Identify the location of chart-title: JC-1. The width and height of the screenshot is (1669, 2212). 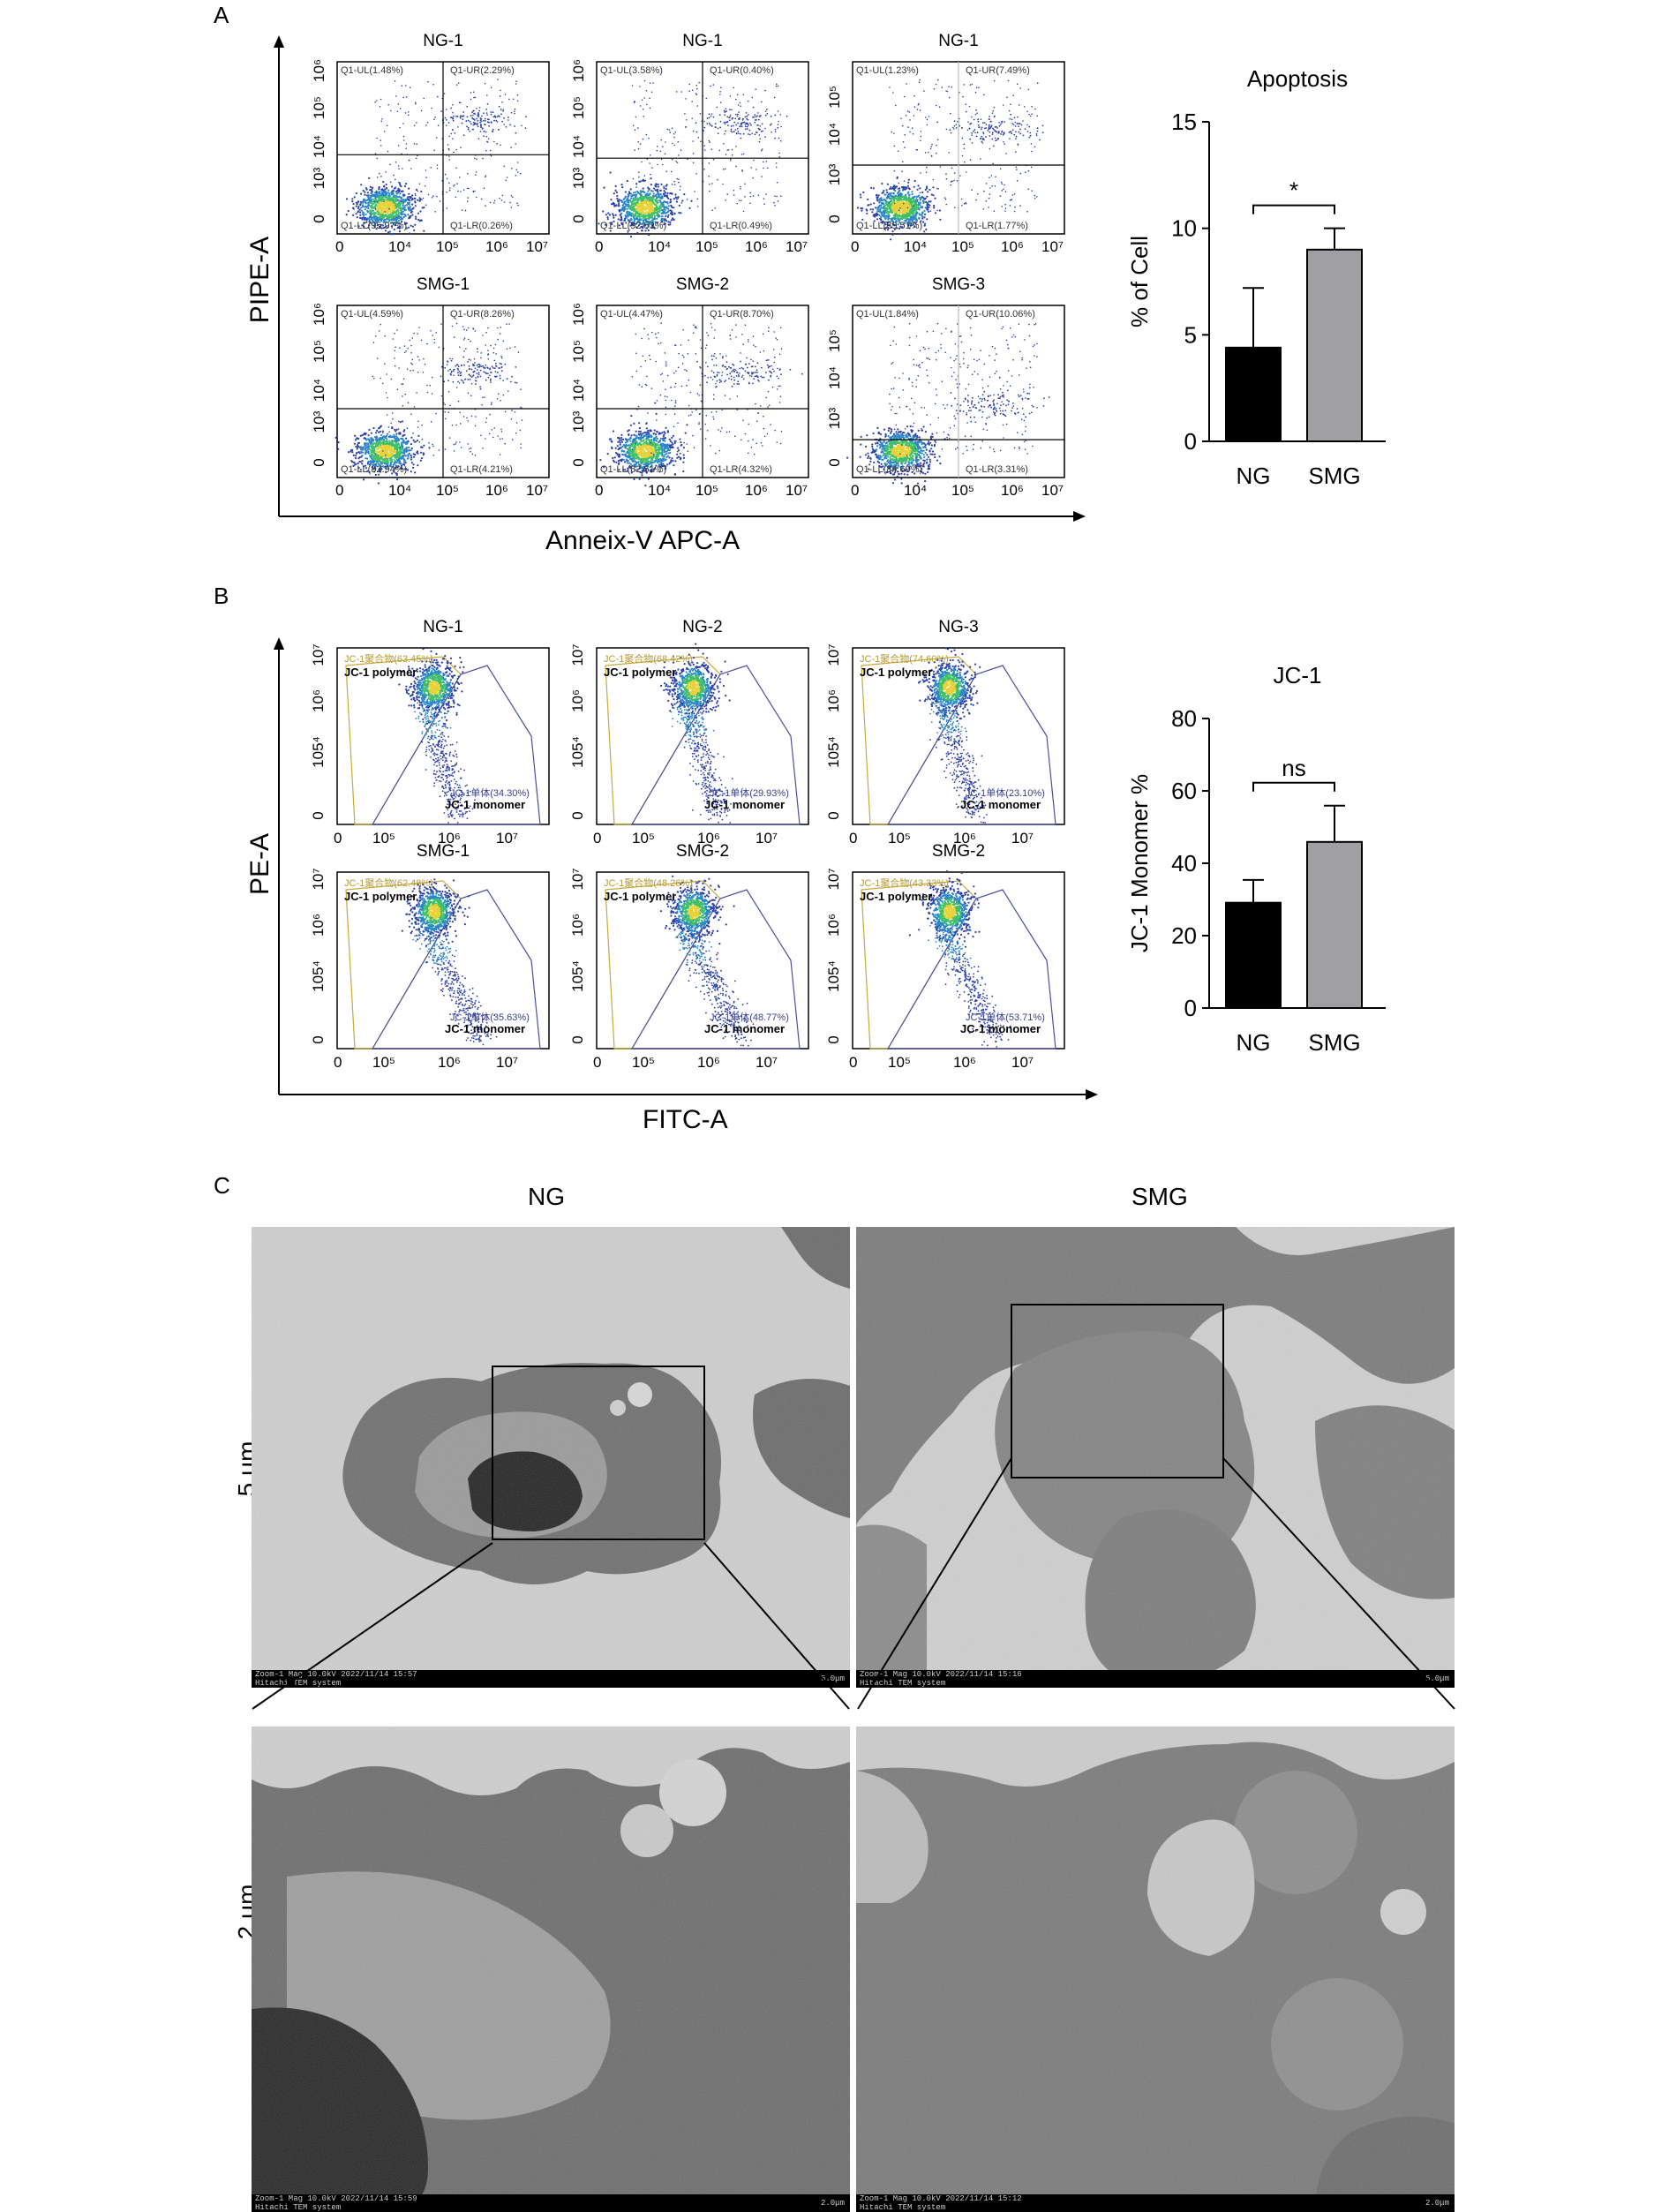
(1298, 675).